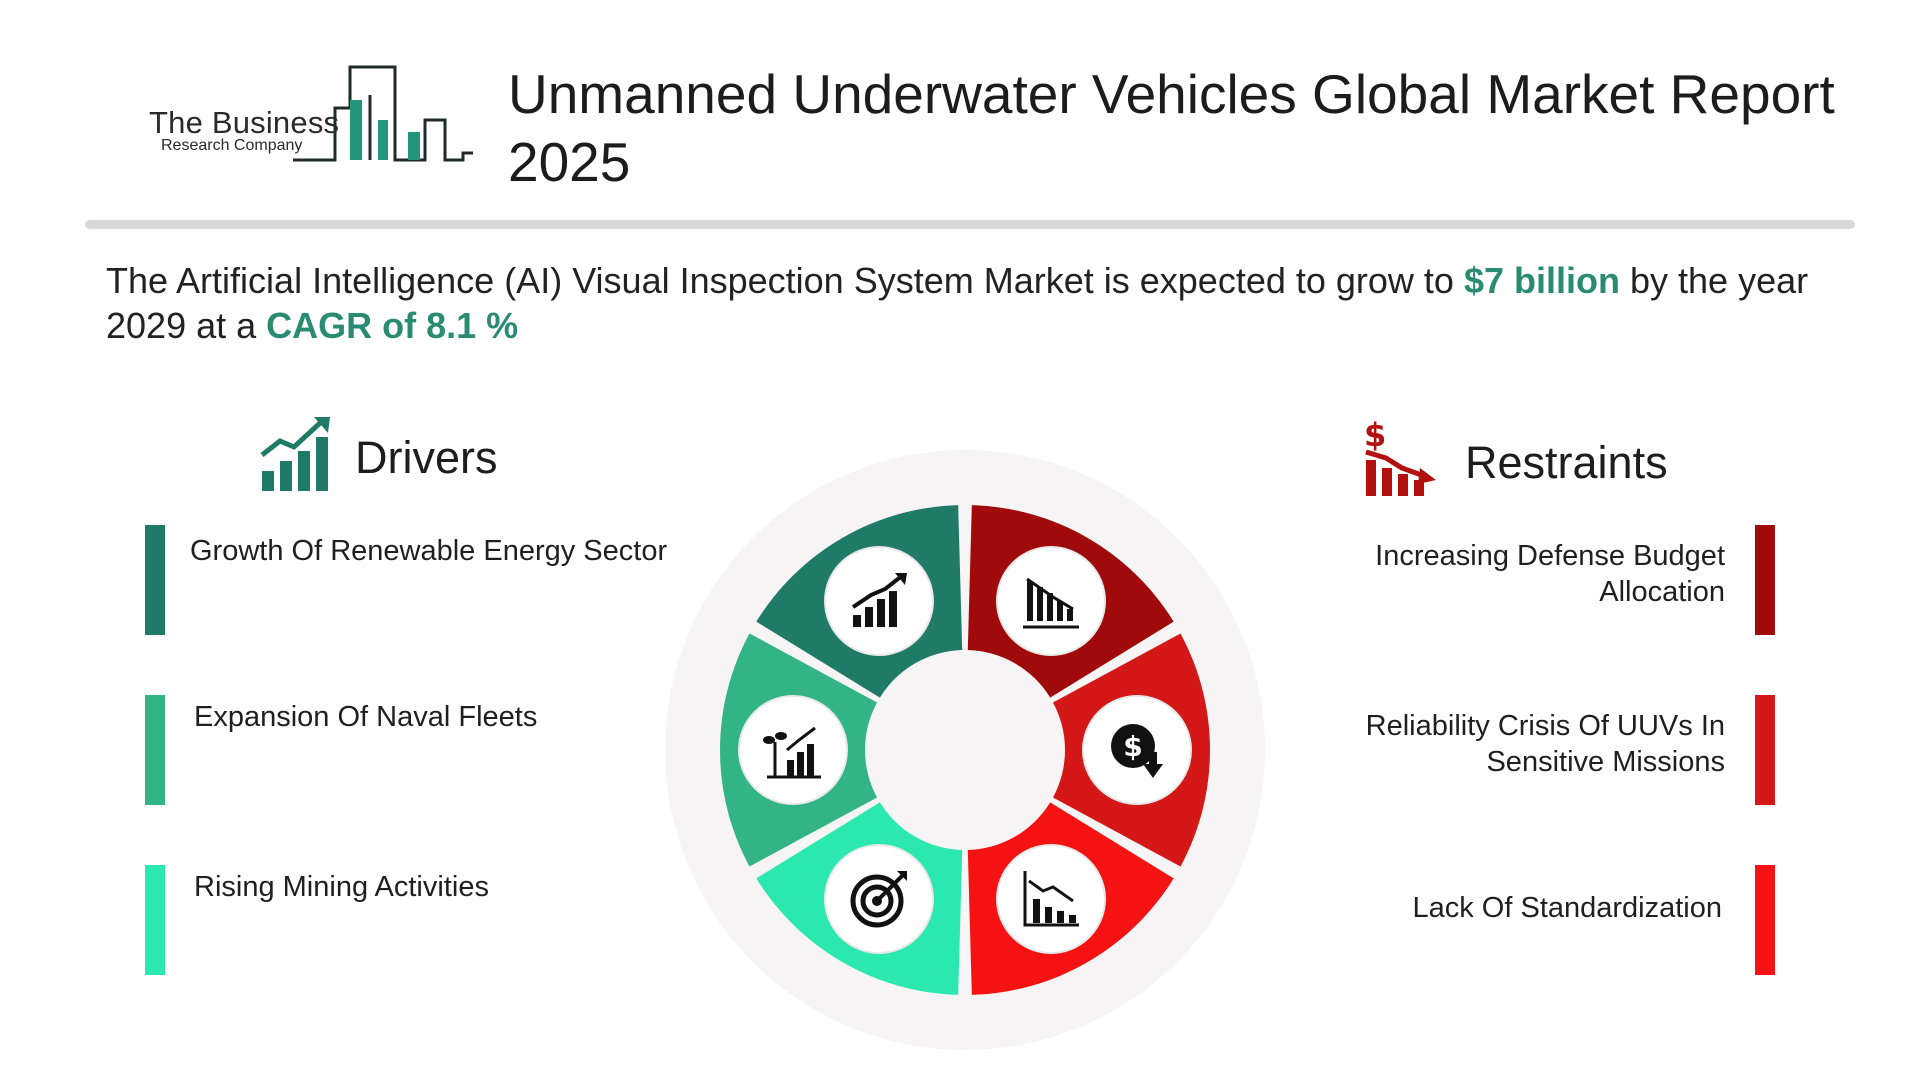 Image resolution: width=1920 pixels, height=1080 pixels. What do you see at coordinates (341, 887) in the screenshot?
I see `driver-item-3: Rising Mining Activities` at bounding box center [341, 887].